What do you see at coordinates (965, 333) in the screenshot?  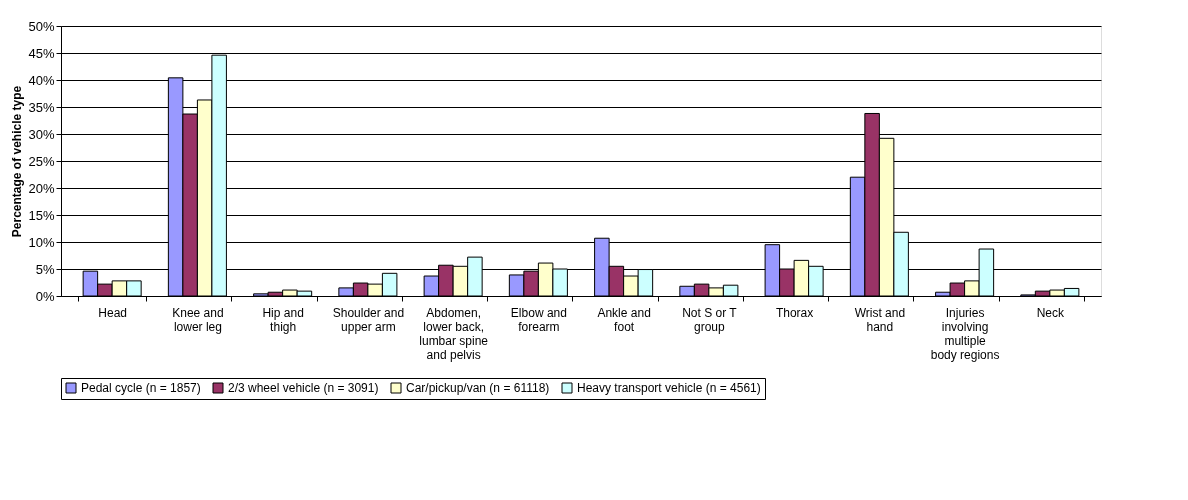 I see `x-tick-label: Injuries involving multiple body regions` at bounding box center [965, 333].